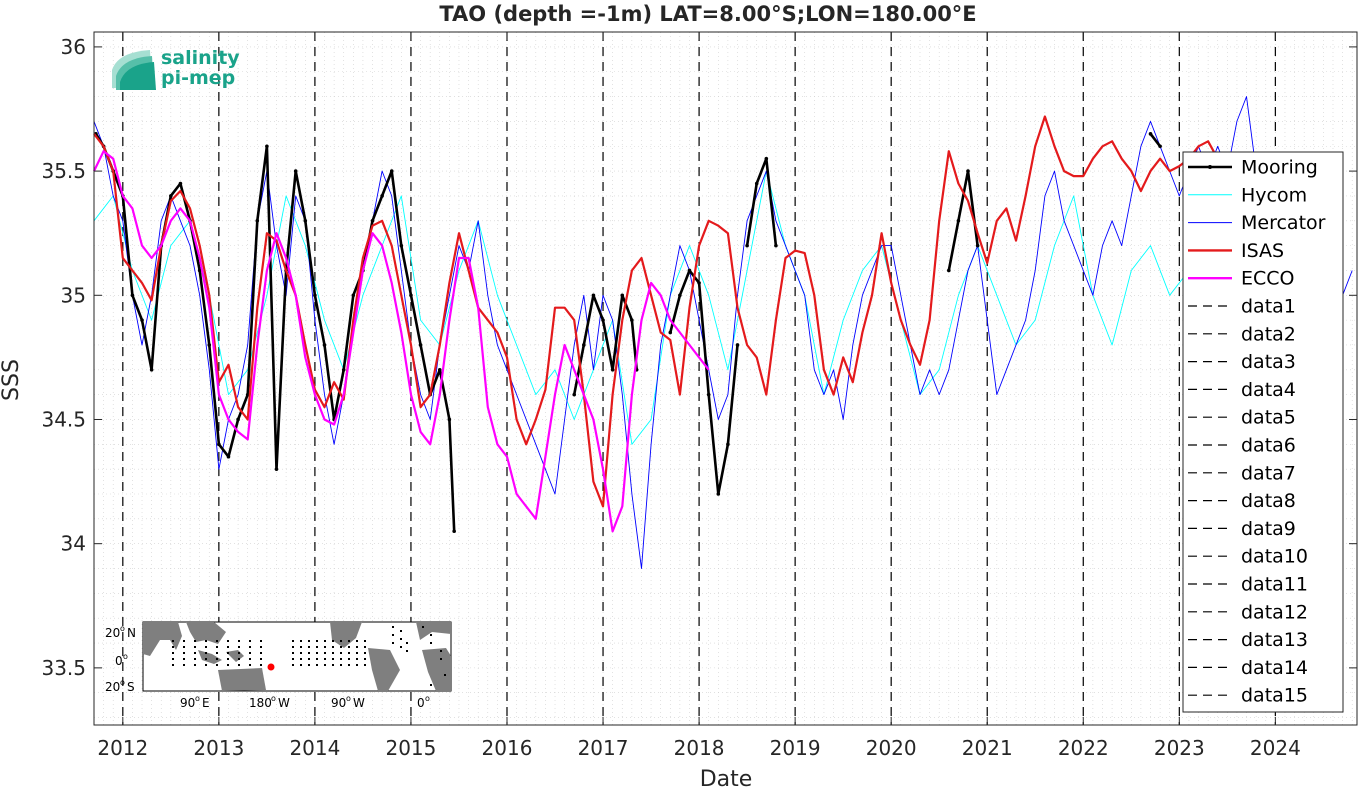 This screenshot has width=1358, height=790. Describe the element at coordinates (987, 748) in the screenshot. I see `x-tick-label: 2021` at that location.